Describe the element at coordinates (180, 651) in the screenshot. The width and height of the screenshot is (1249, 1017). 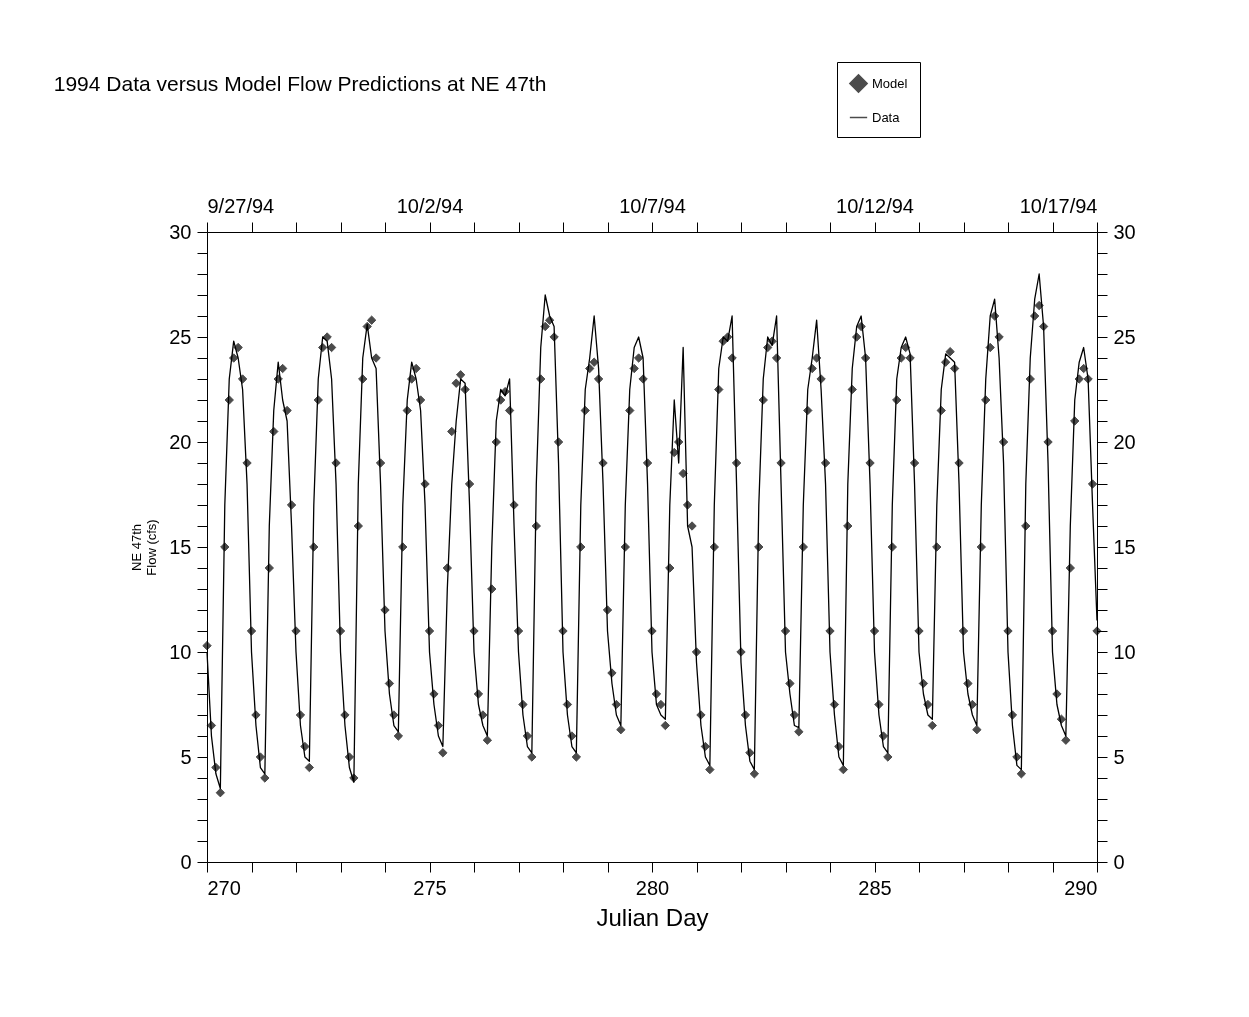
I see `y-tick-label: 10` at that location.